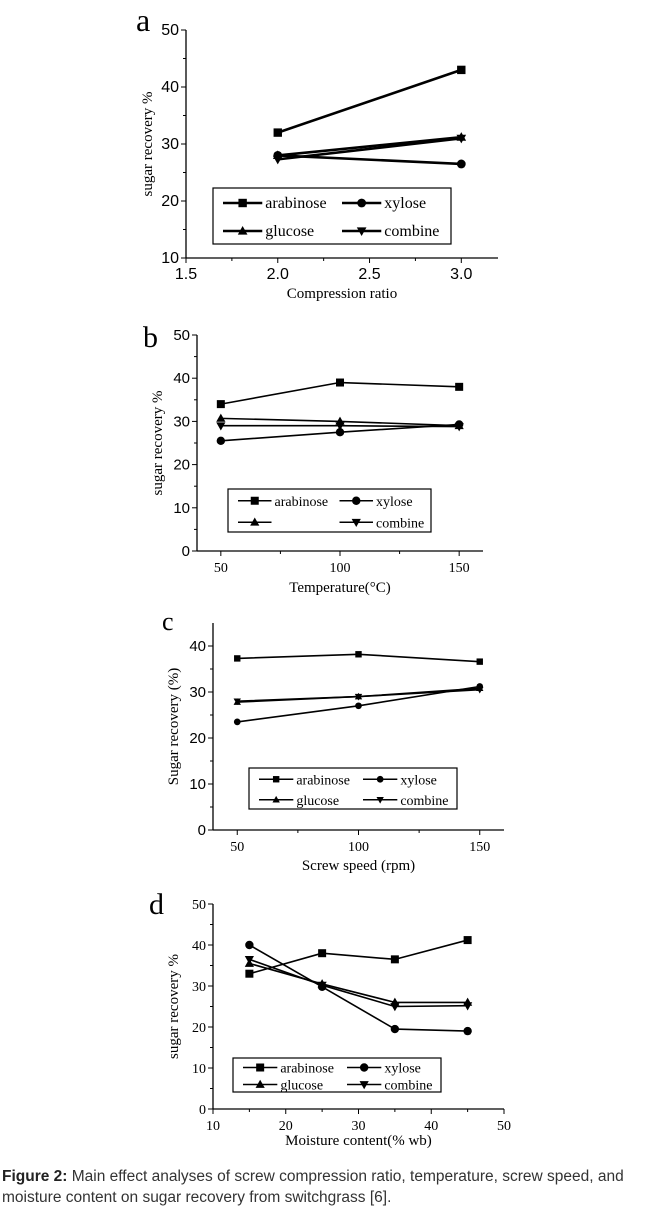 This screenshot has height=1219, width=661. I want to click on panel-label: b, so click(150, 337).